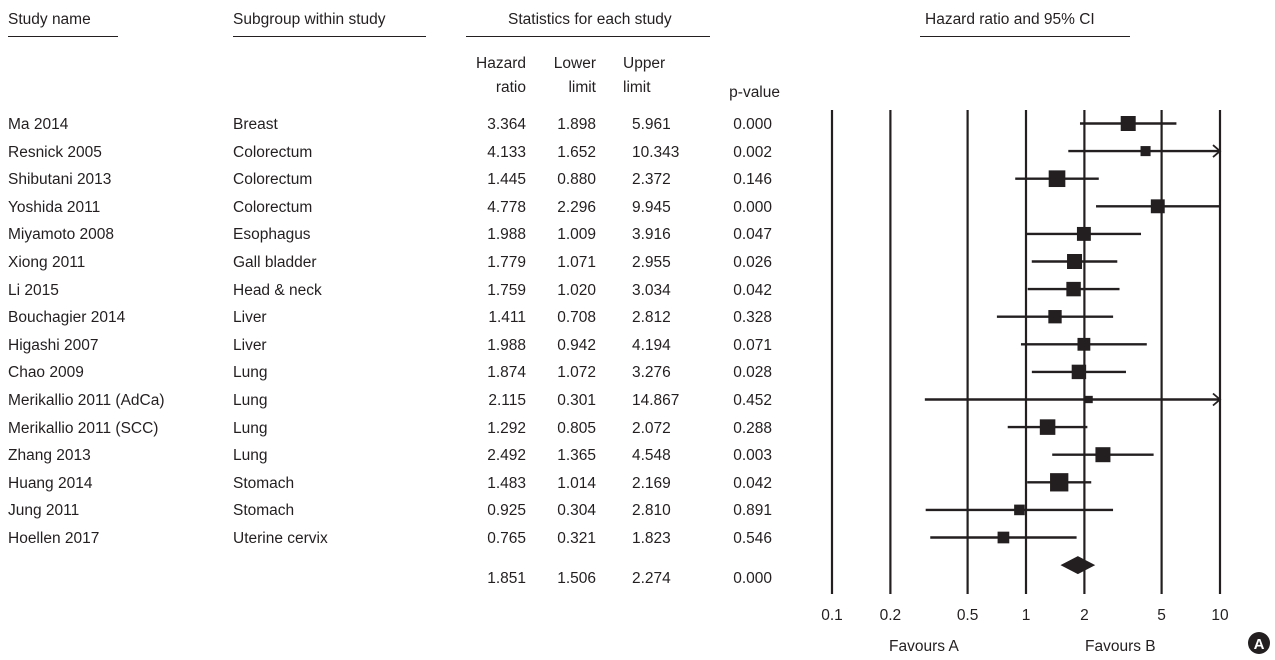 The width and height of the screenshot is (1275, 660). I want to click on row-lower-limit: 1.652, so click(576, 152).